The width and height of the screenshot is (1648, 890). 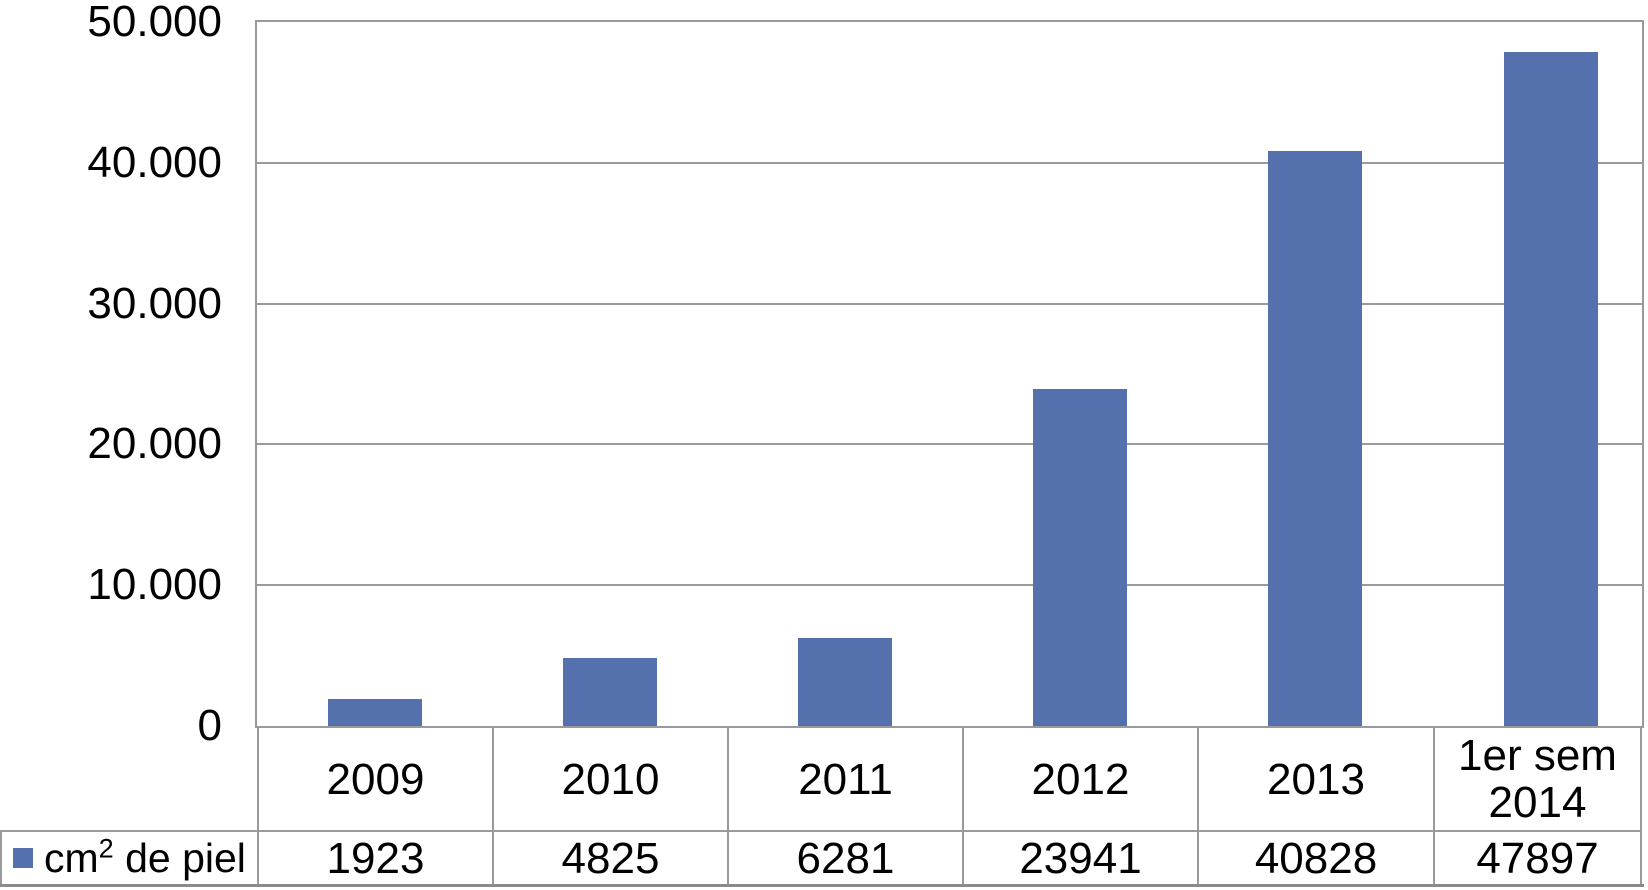 I want to click on legend-label-prefix: cm, so click(x=71, y=857).